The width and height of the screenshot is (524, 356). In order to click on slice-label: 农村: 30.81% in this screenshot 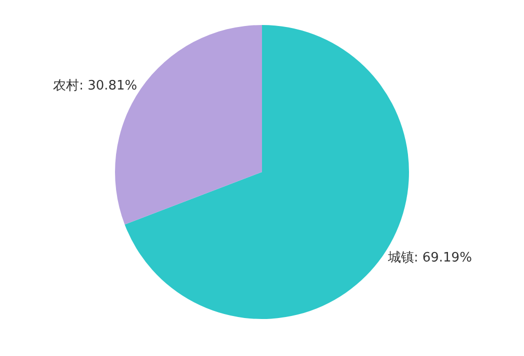, I will do `click(95, 86)`.